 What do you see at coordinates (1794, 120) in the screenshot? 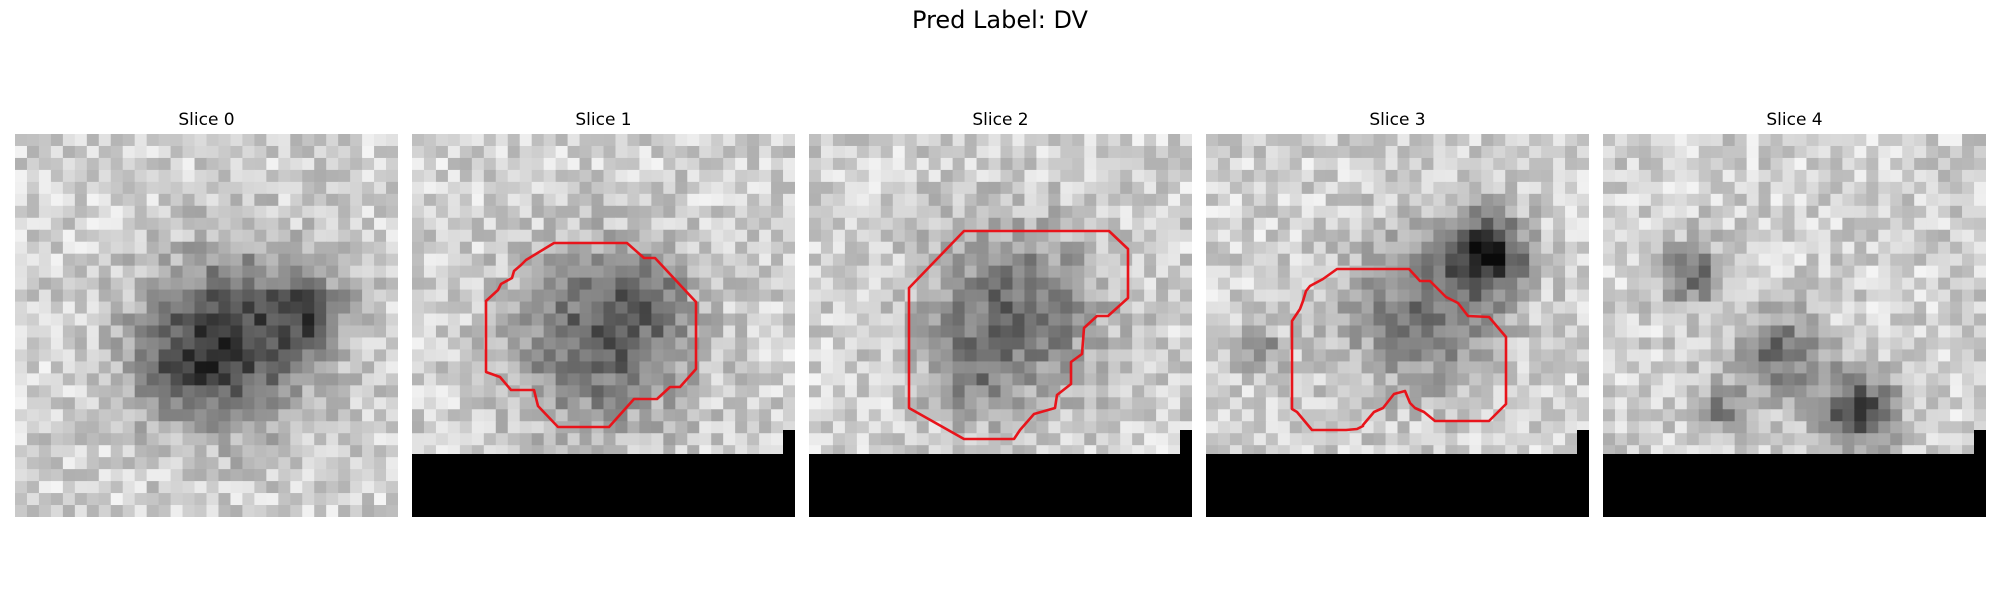
I see `slice-title: Slice 4` at bounding box center [1794, 120].